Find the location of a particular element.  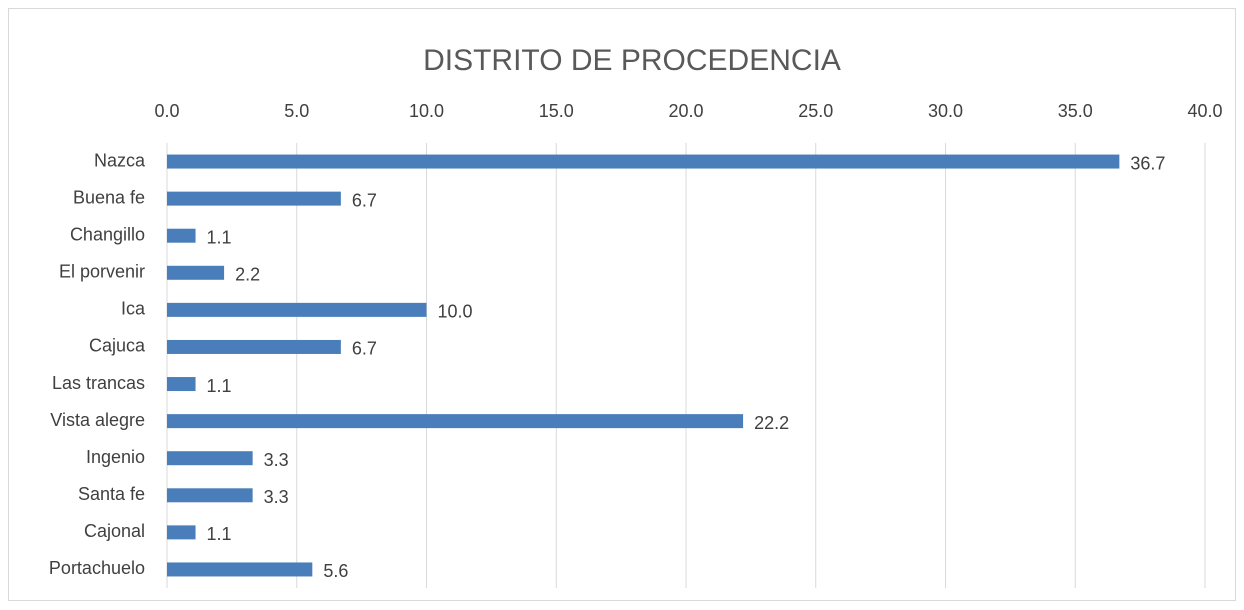

data-label: 2.2 is located at coordinates (247, 275).